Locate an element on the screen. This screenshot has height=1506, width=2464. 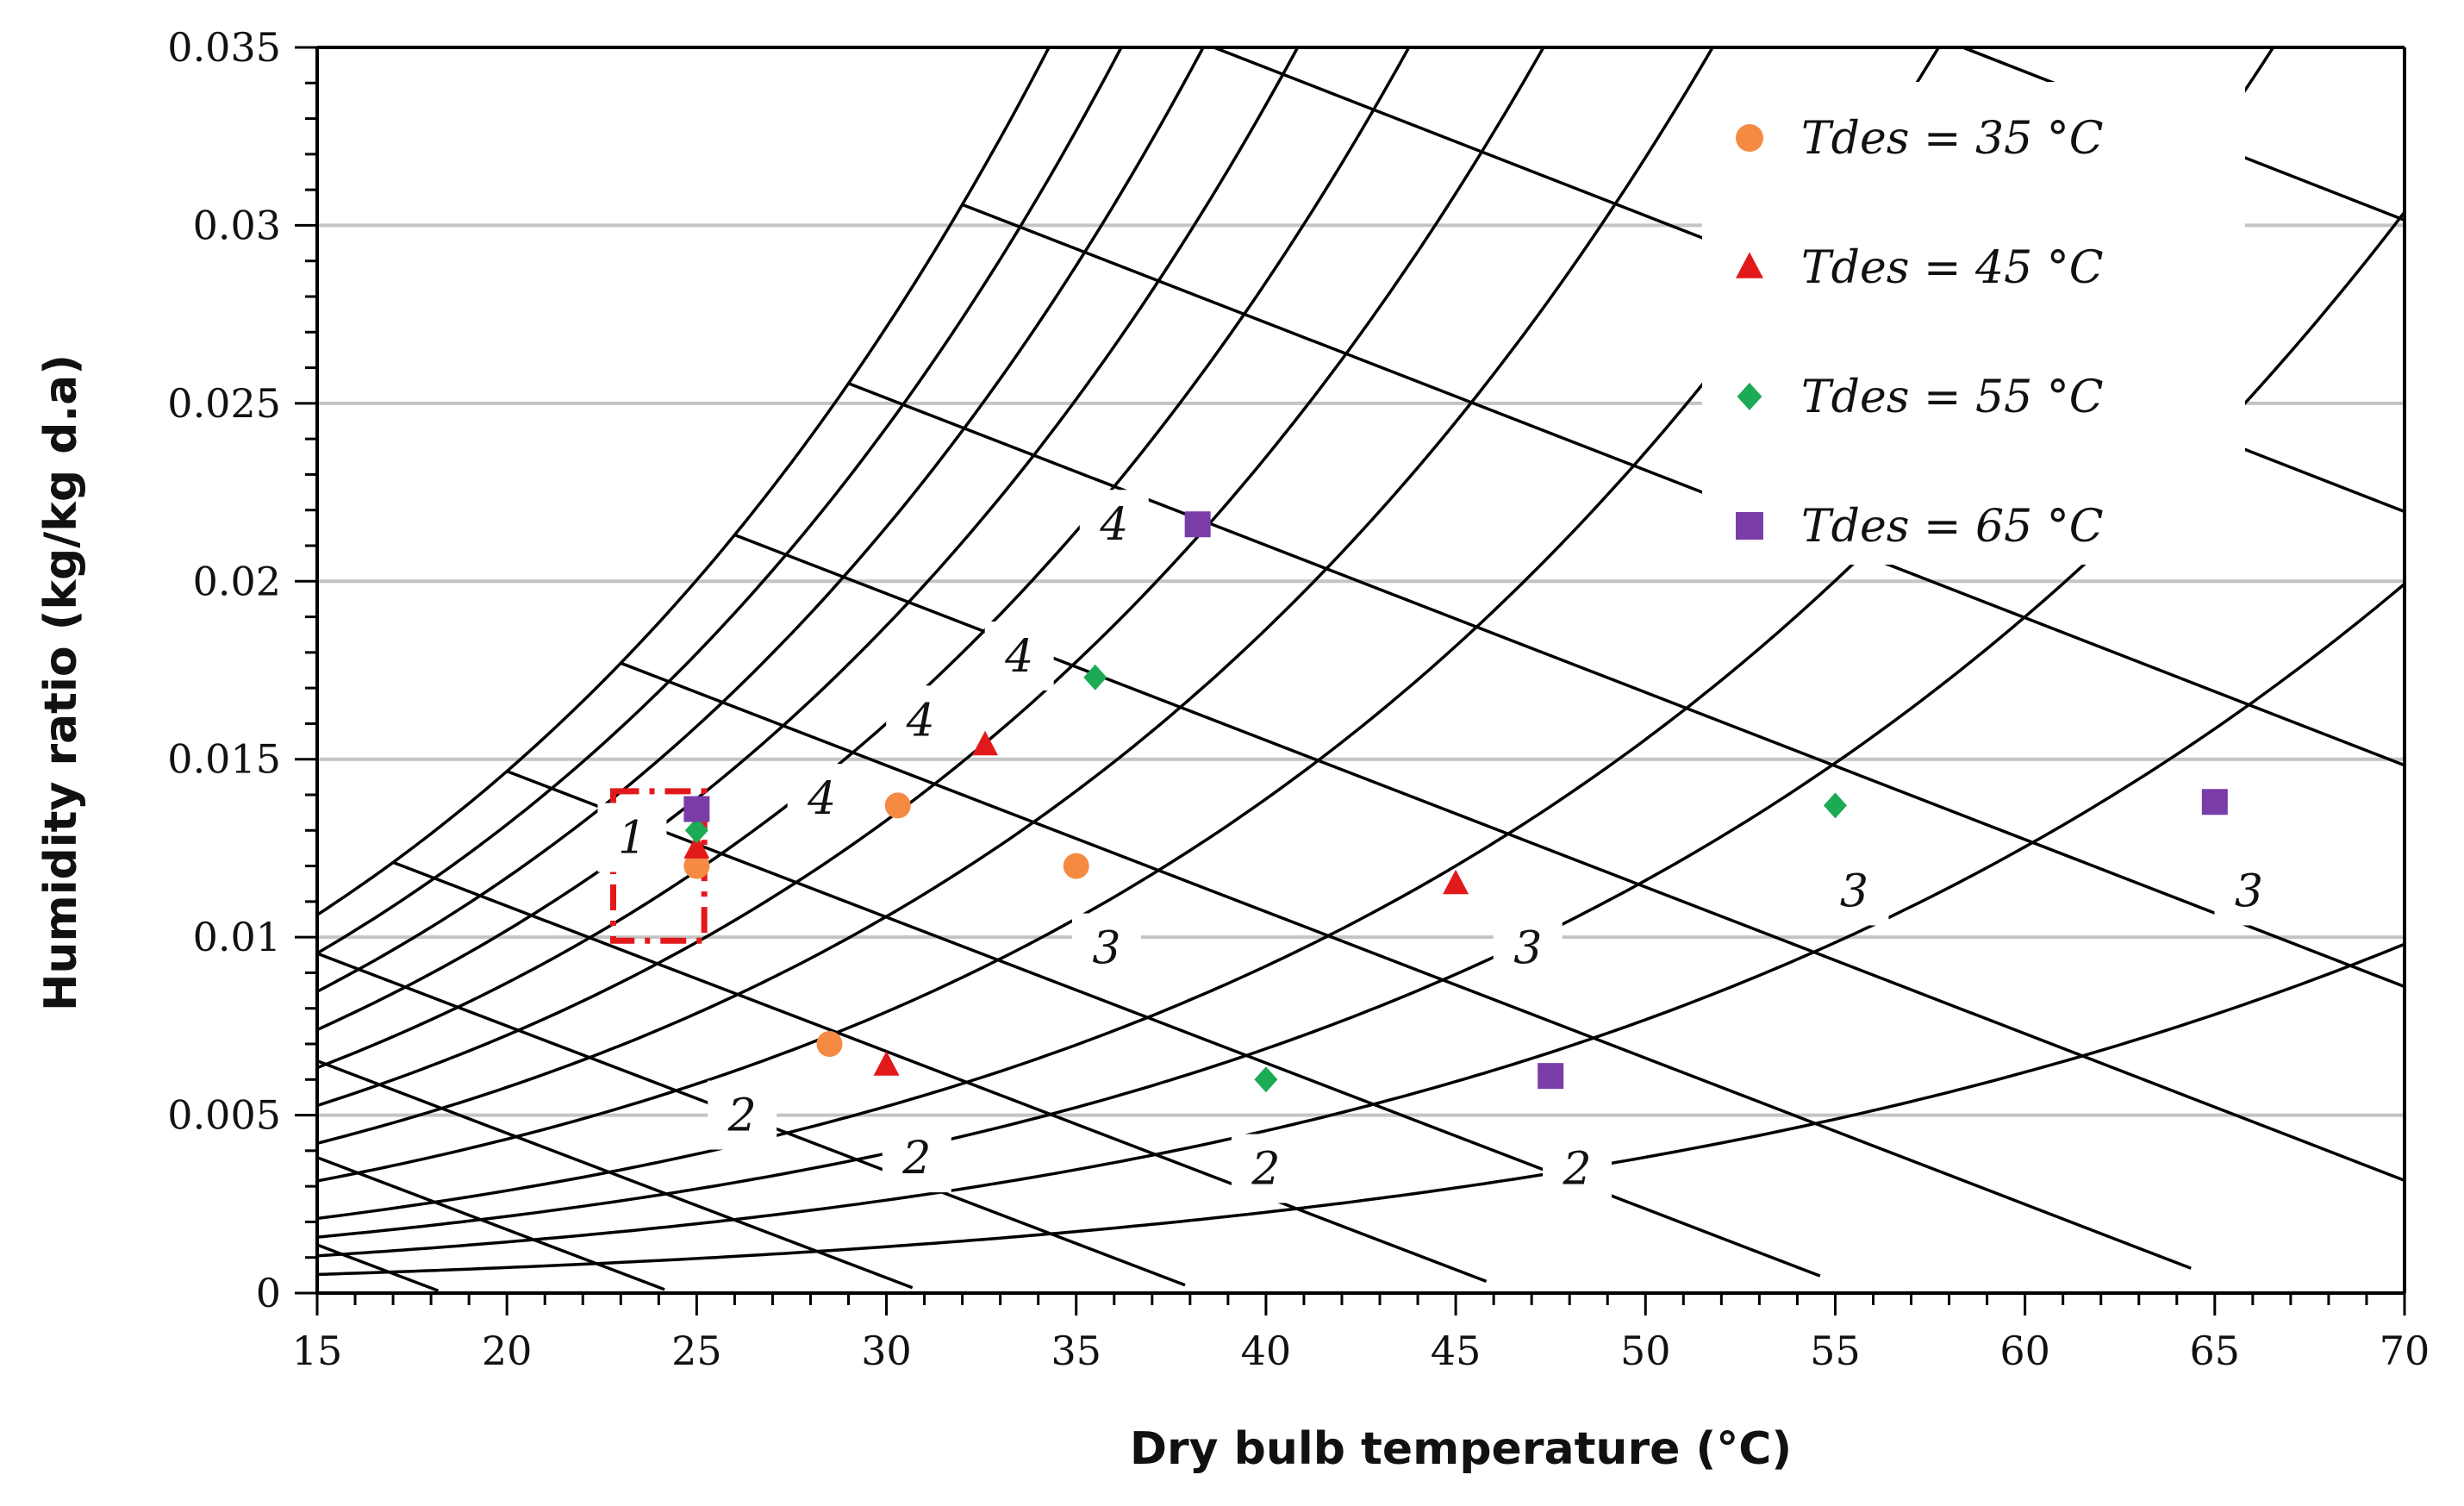
x-tick-label: 25 is located at coordinates (696, 1351).